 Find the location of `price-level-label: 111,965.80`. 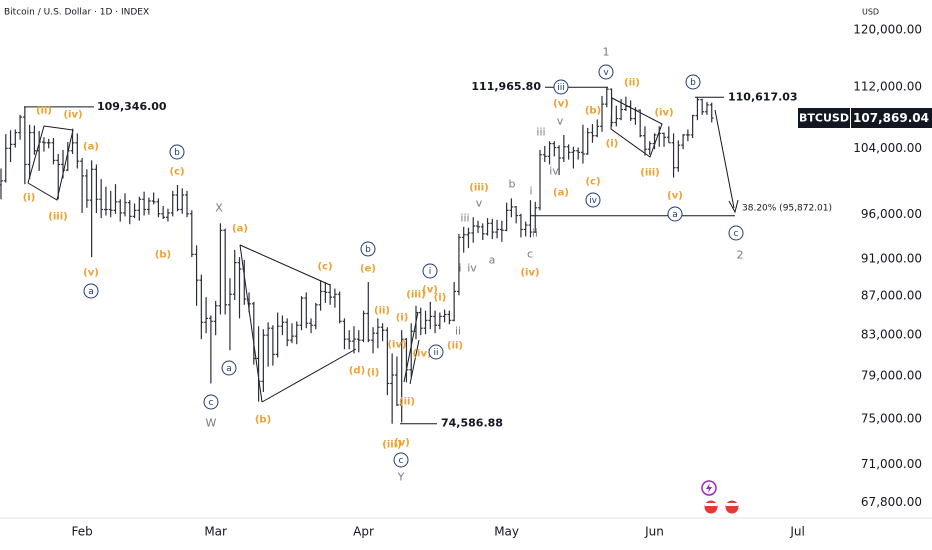

price-level-label: 111,965.80 is located at coordinates (506, 86).